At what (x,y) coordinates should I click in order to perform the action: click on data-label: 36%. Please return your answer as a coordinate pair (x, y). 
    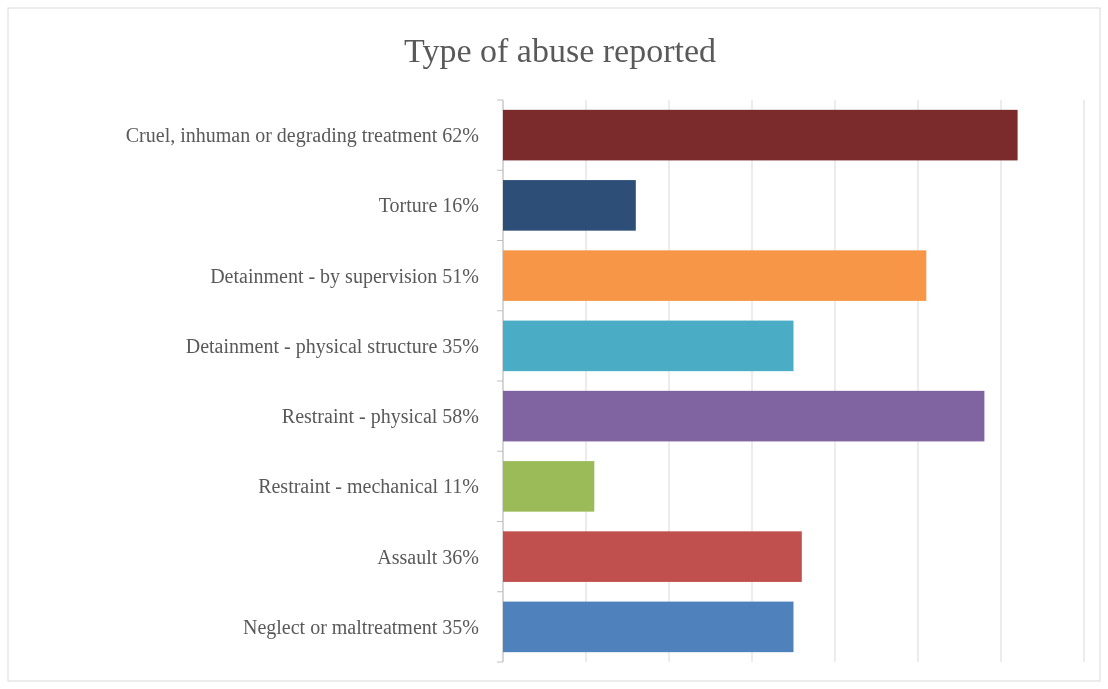
    Looking at the image, I should click on (458, 556).